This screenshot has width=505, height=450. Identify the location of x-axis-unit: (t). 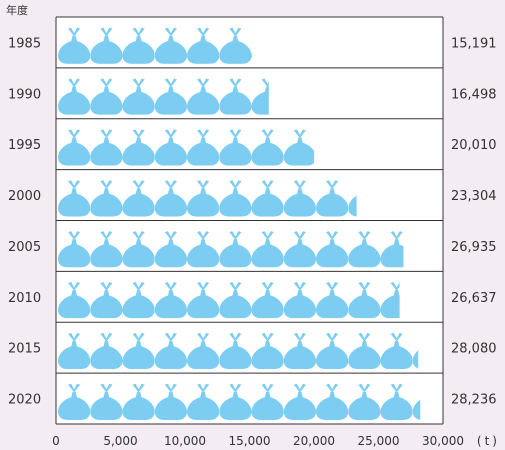
(488, 441).